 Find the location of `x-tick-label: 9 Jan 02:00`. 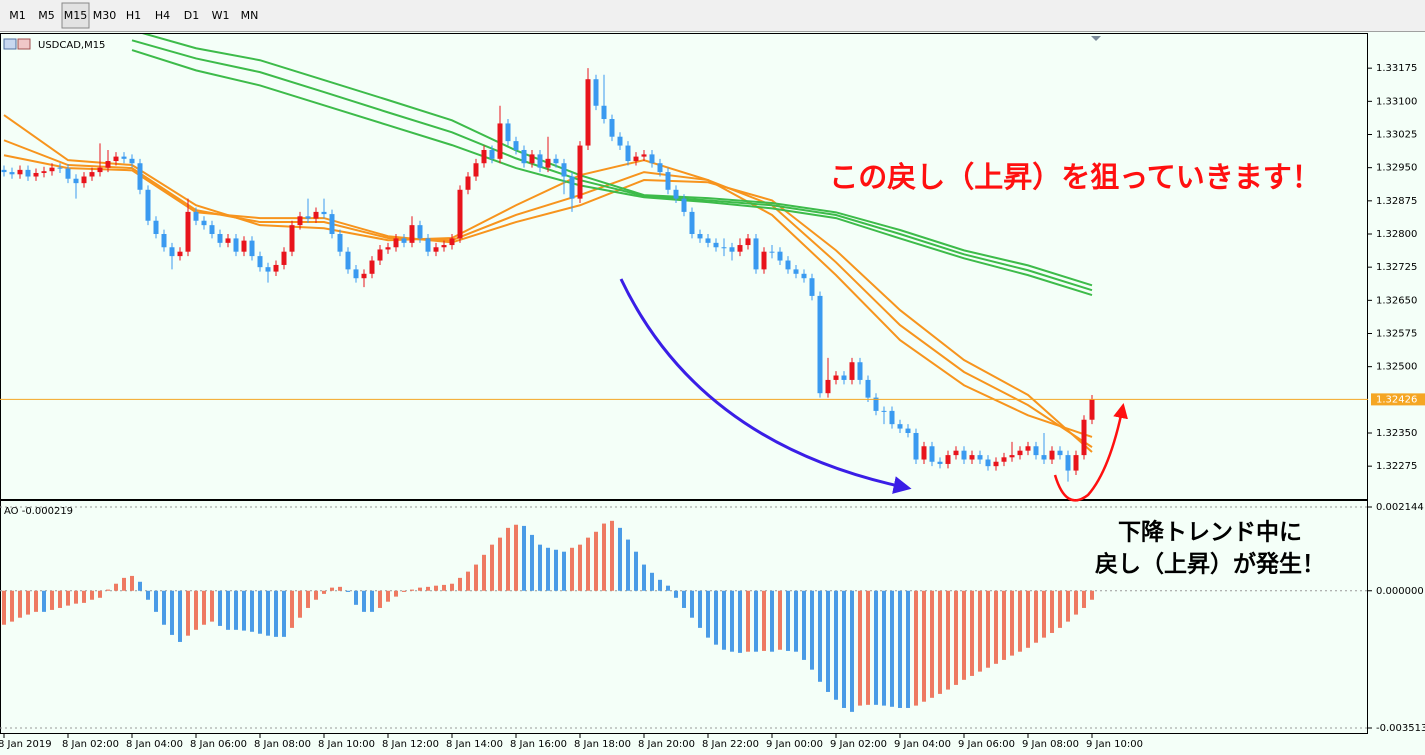

x-tick-label: 9 Jan 02:00 is located at coordinates (858, 744).